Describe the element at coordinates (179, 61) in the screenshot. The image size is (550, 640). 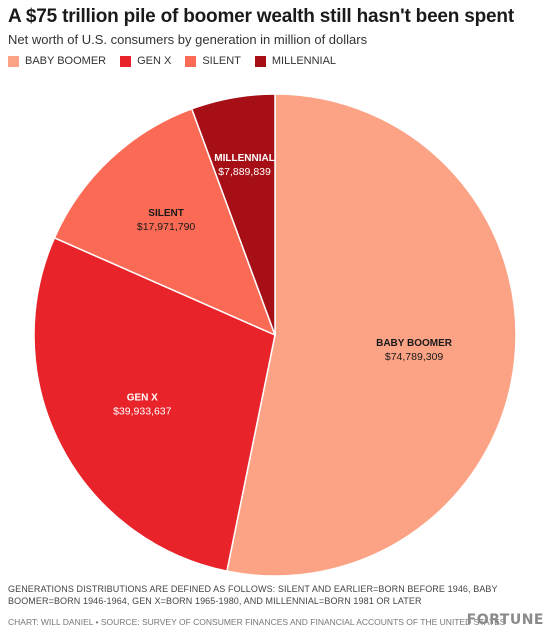
I see `legend: BABY BOOMER GEN X SILENT MILLENNIAL` at that location.